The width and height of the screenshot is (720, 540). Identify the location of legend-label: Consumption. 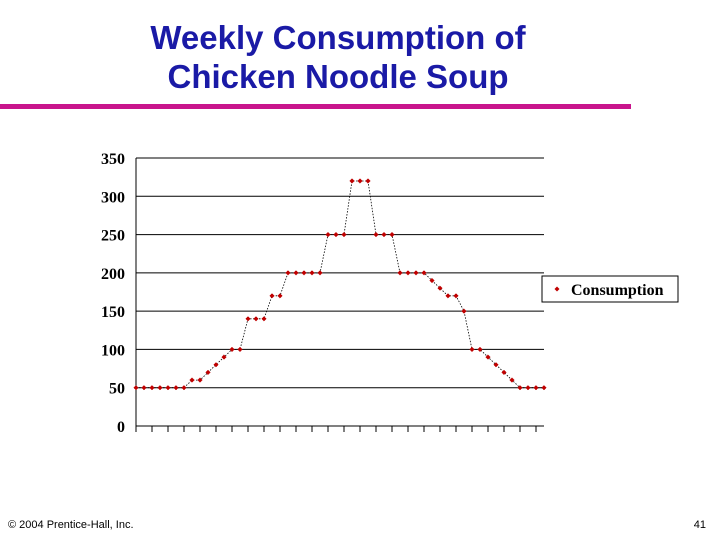
(617, 290).